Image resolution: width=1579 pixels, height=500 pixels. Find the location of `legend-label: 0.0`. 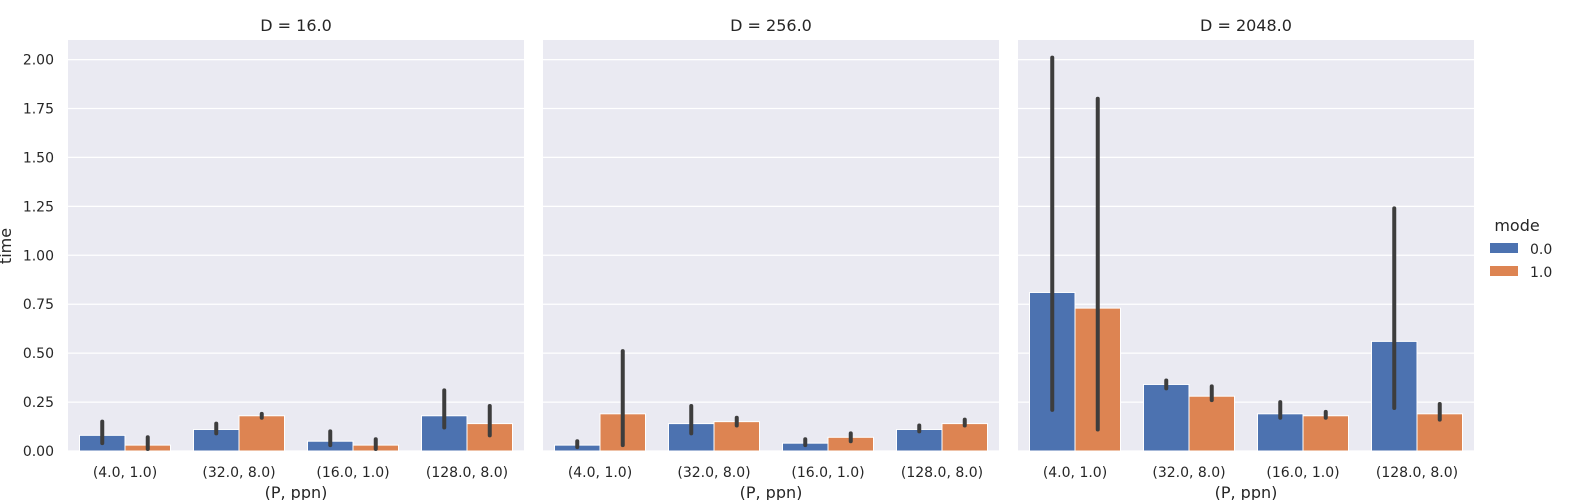

legend-label: 0.0 is located at coordinates (1541, 250).